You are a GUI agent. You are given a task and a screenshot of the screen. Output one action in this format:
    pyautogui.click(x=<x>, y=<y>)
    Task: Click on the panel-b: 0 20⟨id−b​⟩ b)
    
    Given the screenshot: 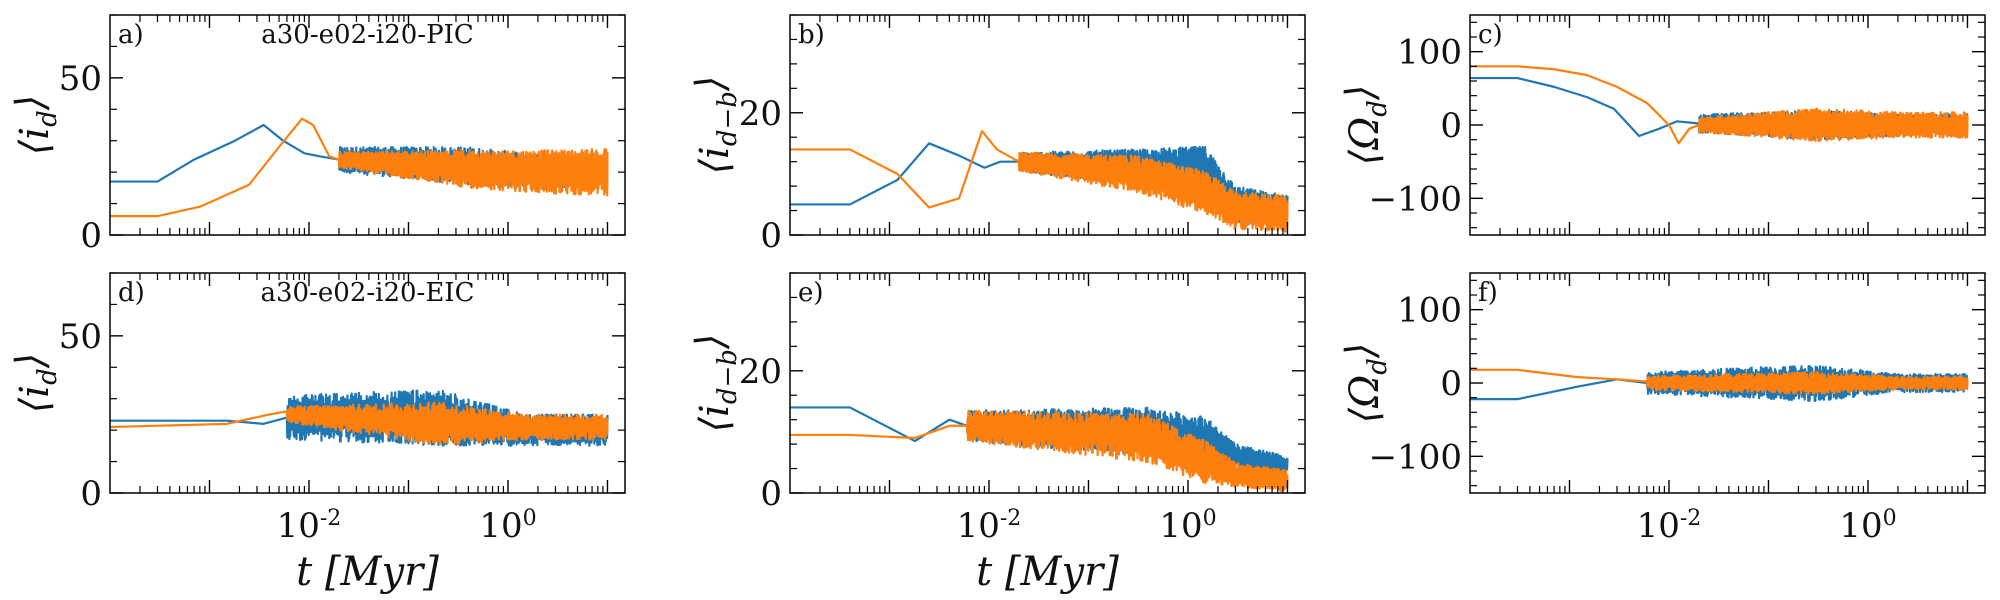 What is the action you would take?
    pyautogui.click(x=997, y=135)
    